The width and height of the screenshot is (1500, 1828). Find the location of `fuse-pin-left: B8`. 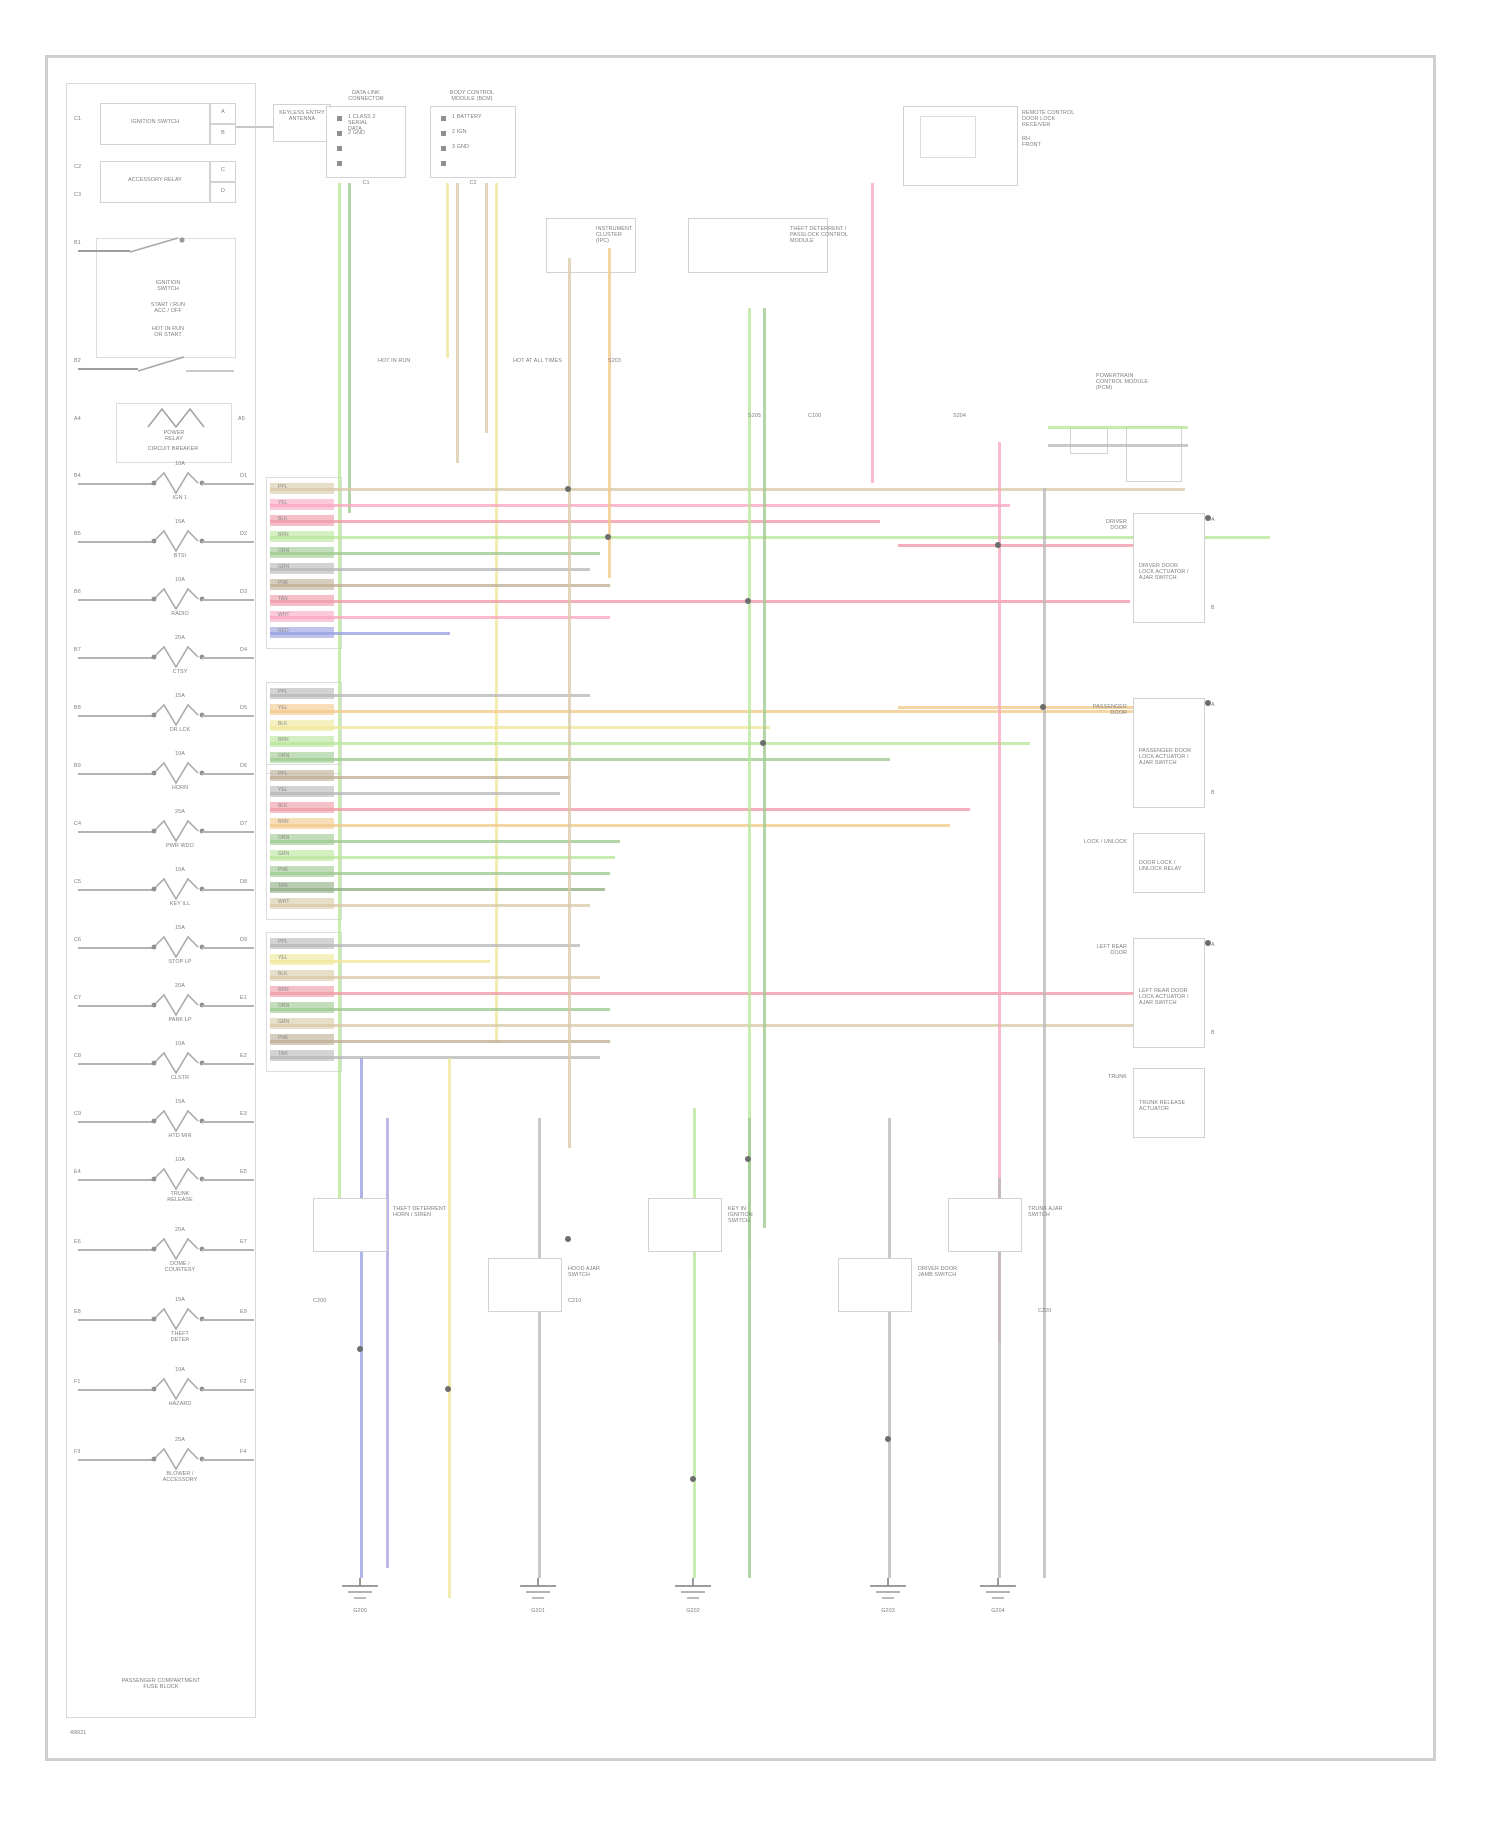

fuse-pin-left: B8 is located at coordinates (77, 708).